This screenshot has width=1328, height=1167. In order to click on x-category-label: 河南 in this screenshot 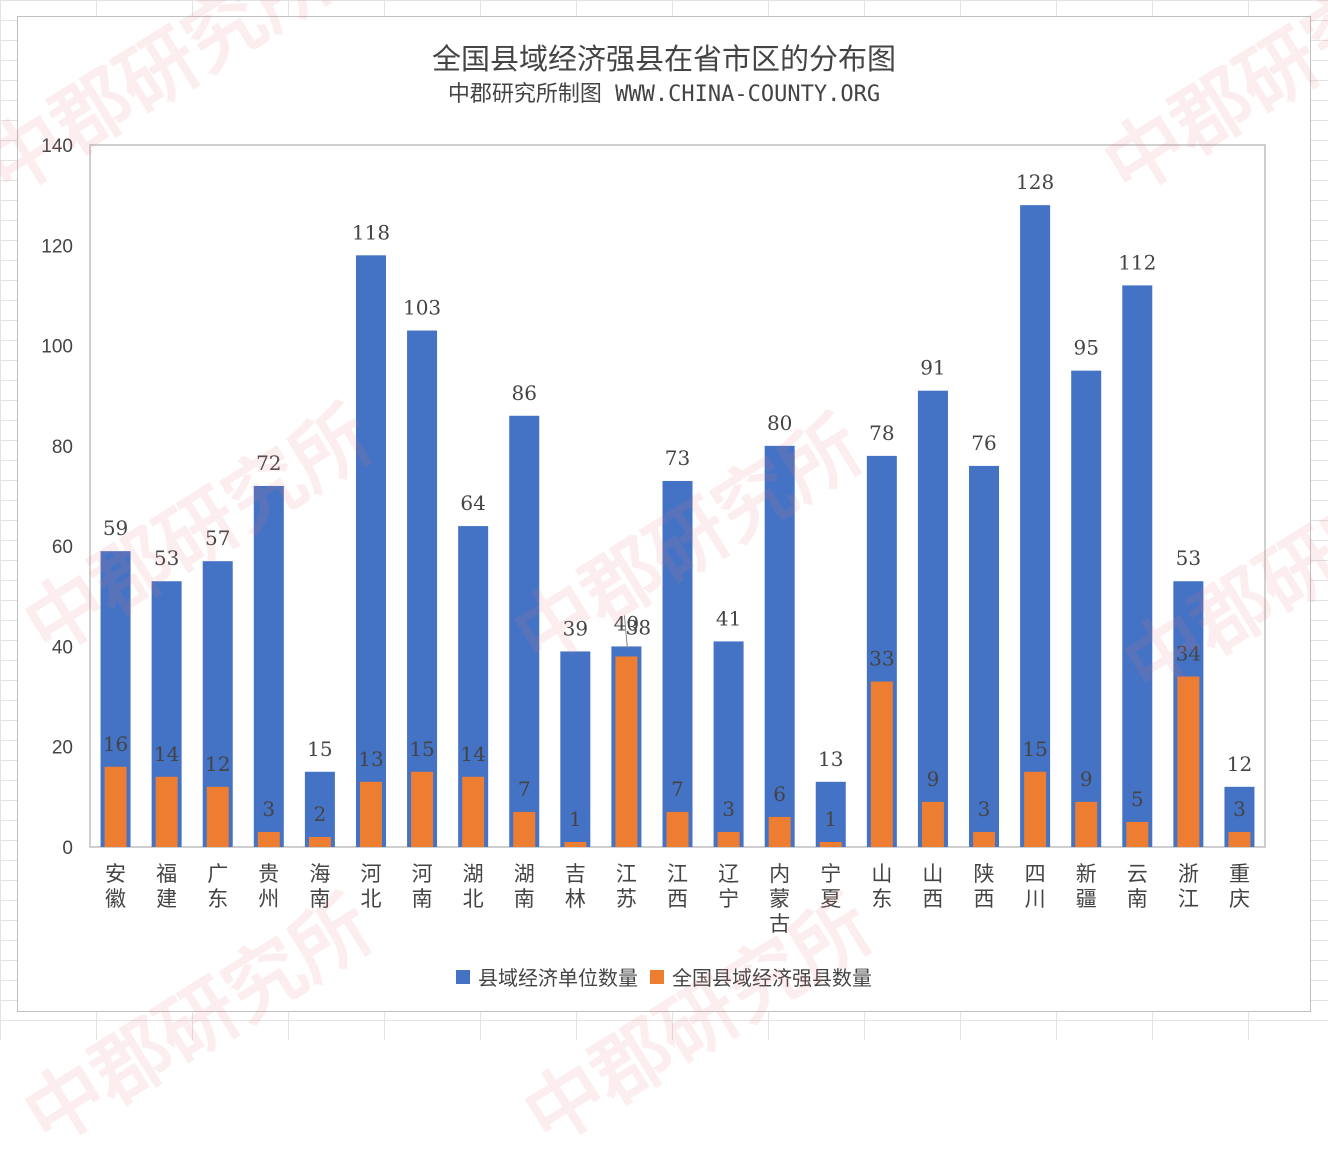, I will do `click(422, 886)`.